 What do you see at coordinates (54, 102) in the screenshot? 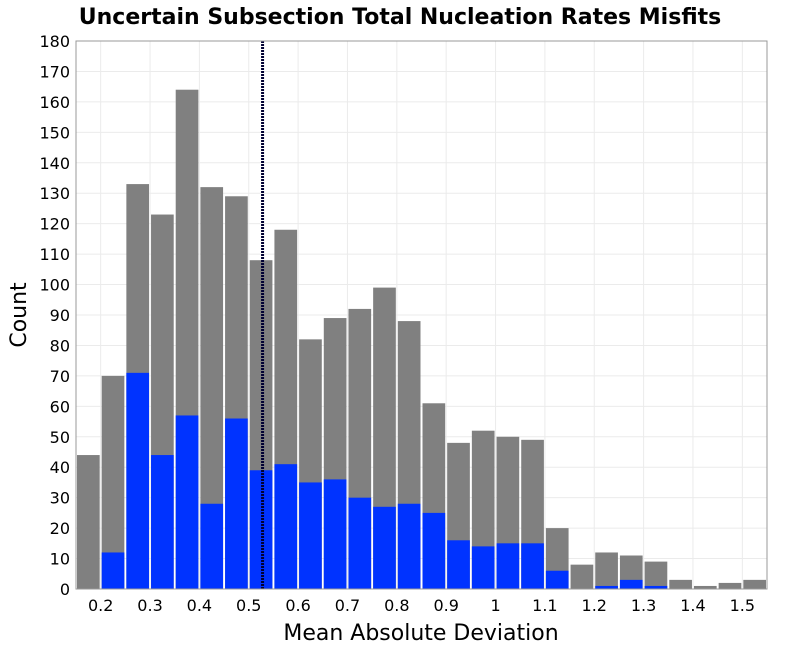
I see `y-tick-label: 160` at bounding box center [54, 102].